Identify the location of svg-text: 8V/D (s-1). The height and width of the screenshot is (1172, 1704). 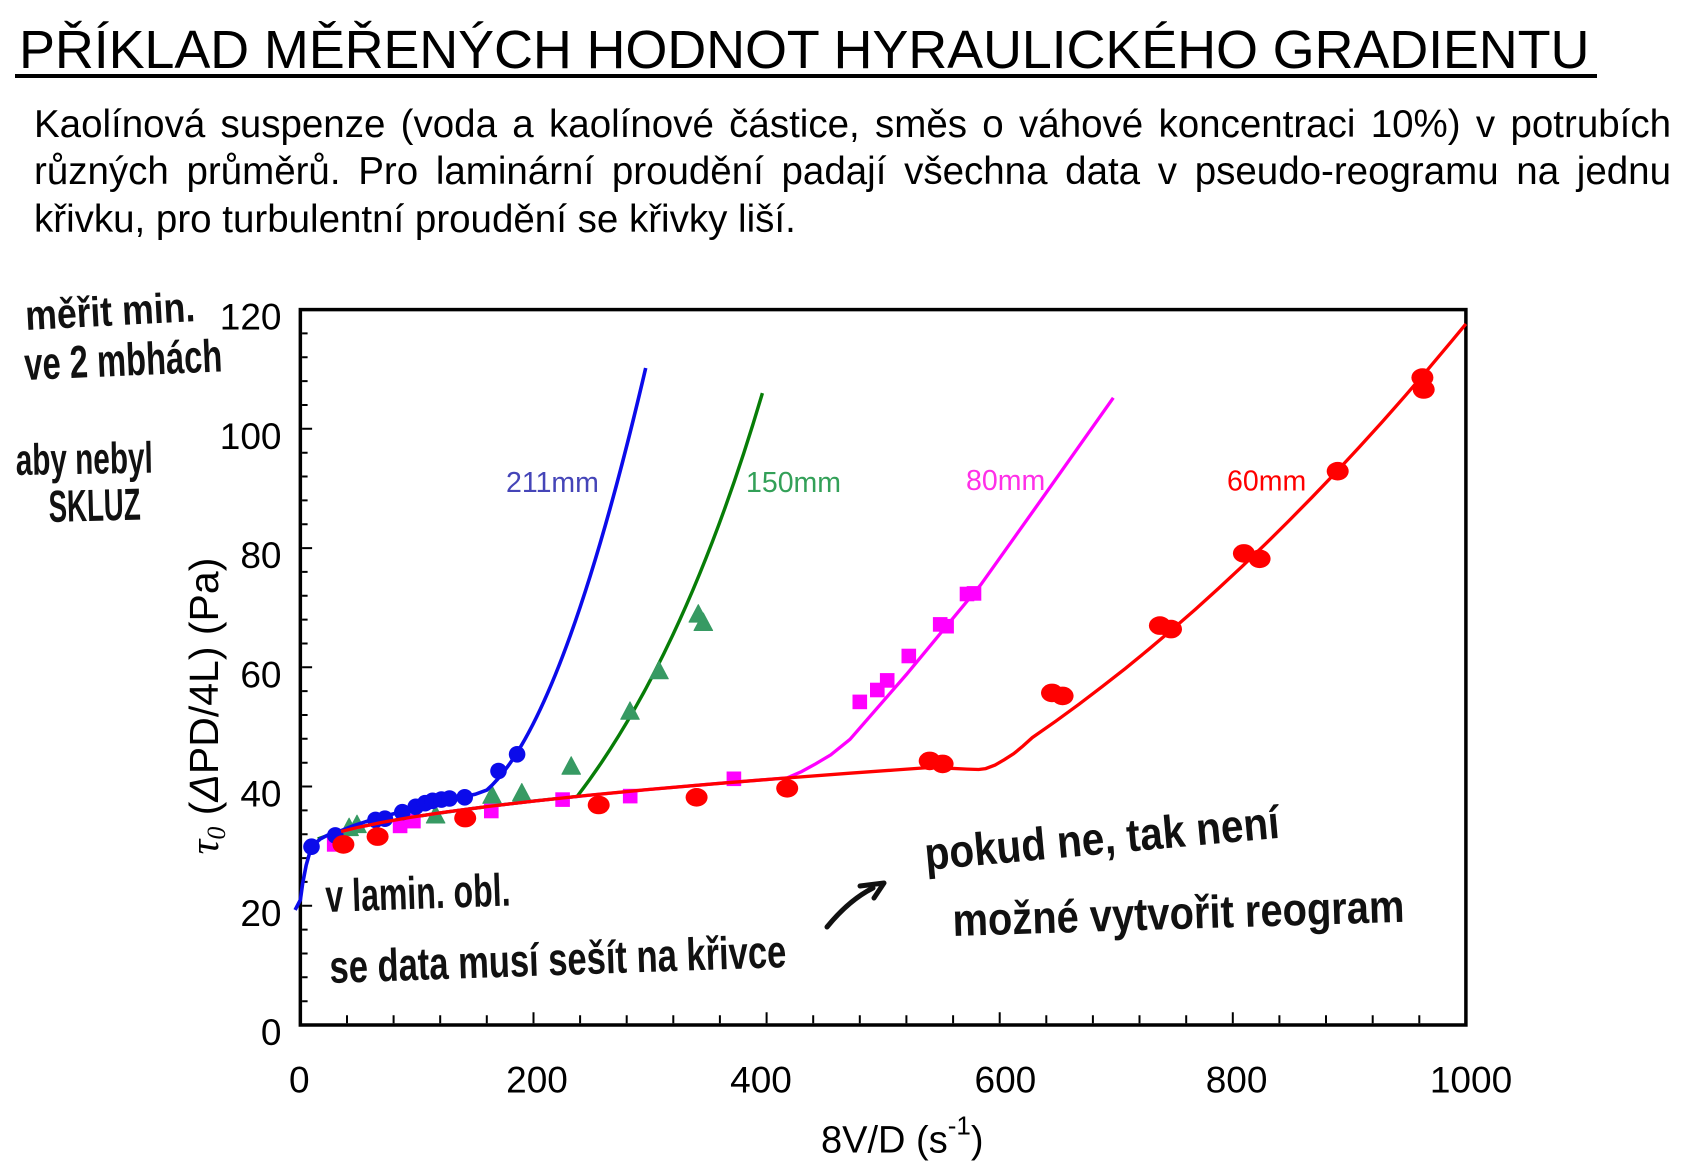
(902, 1136).